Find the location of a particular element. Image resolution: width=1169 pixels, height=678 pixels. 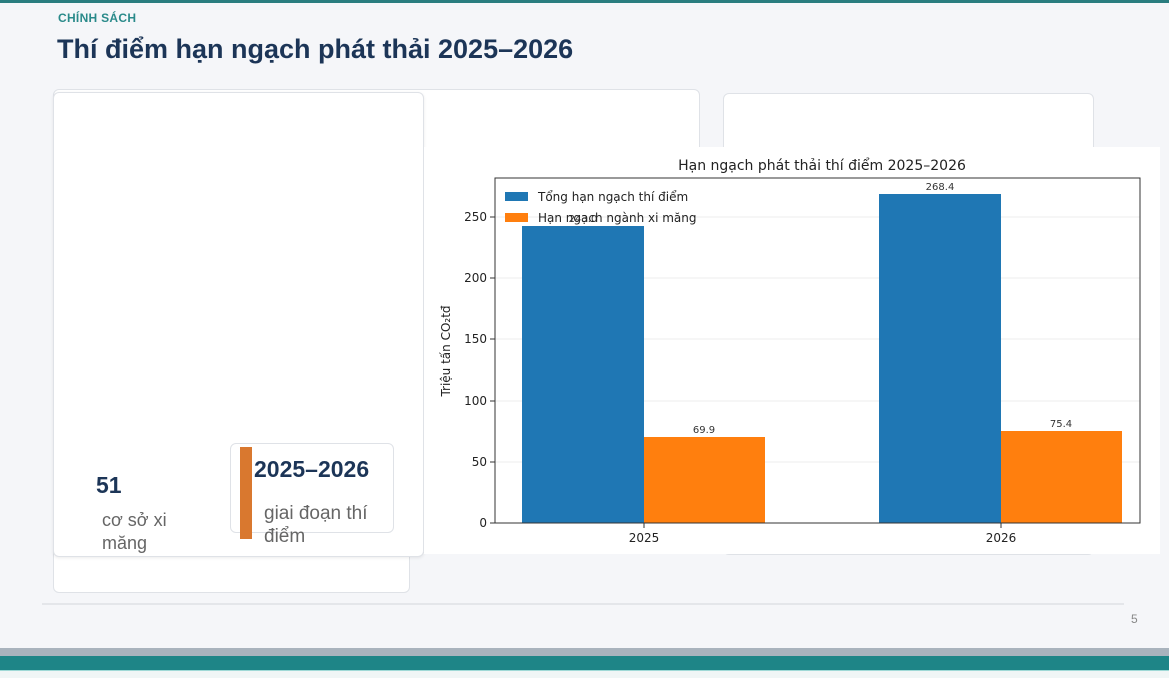

footer-band-gray is located at coordinates (584, 652).